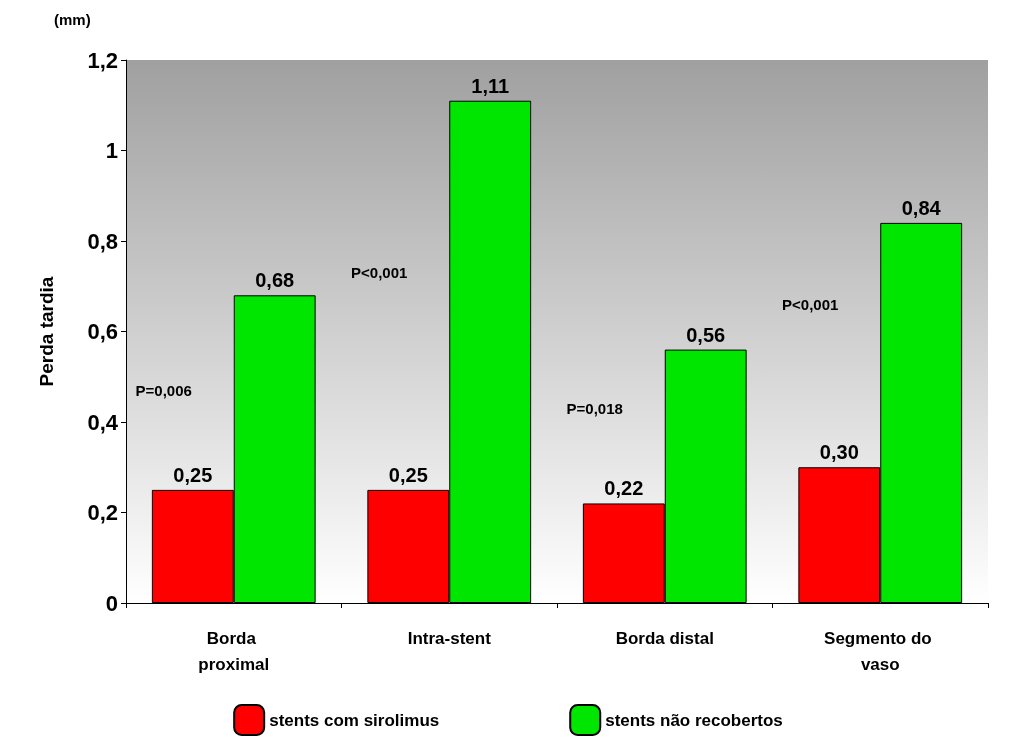 Image resolution: width=1023 pixels, height=751 pixels. What do you see at coordinates (694, 720) in the screenshot?
I see `legend-label: stents não recobertos` at bounding box center [694, 720].